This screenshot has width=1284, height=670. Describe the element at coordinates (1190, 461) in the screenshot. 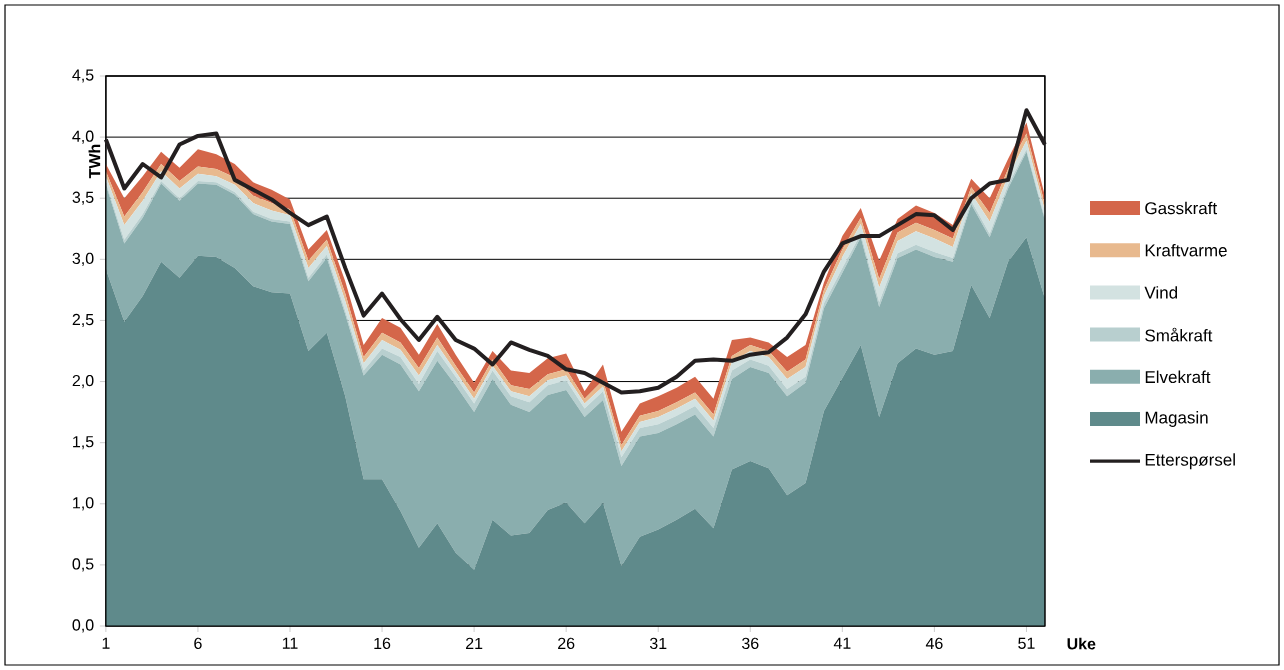

I see `legend-label: Etterspørsel` at that location.